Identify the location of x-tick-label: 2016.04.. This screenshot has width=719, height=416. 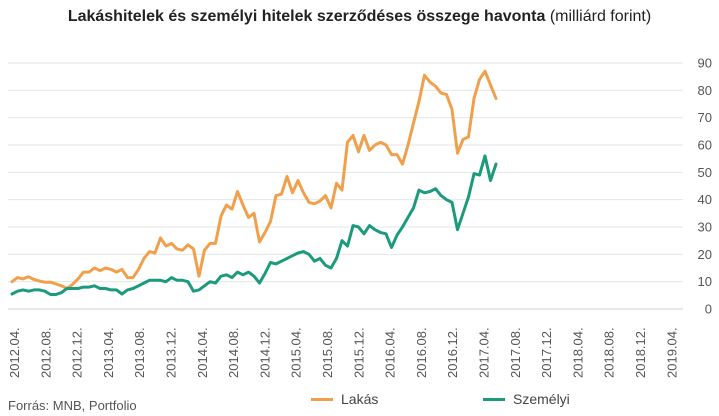
(390, 352).